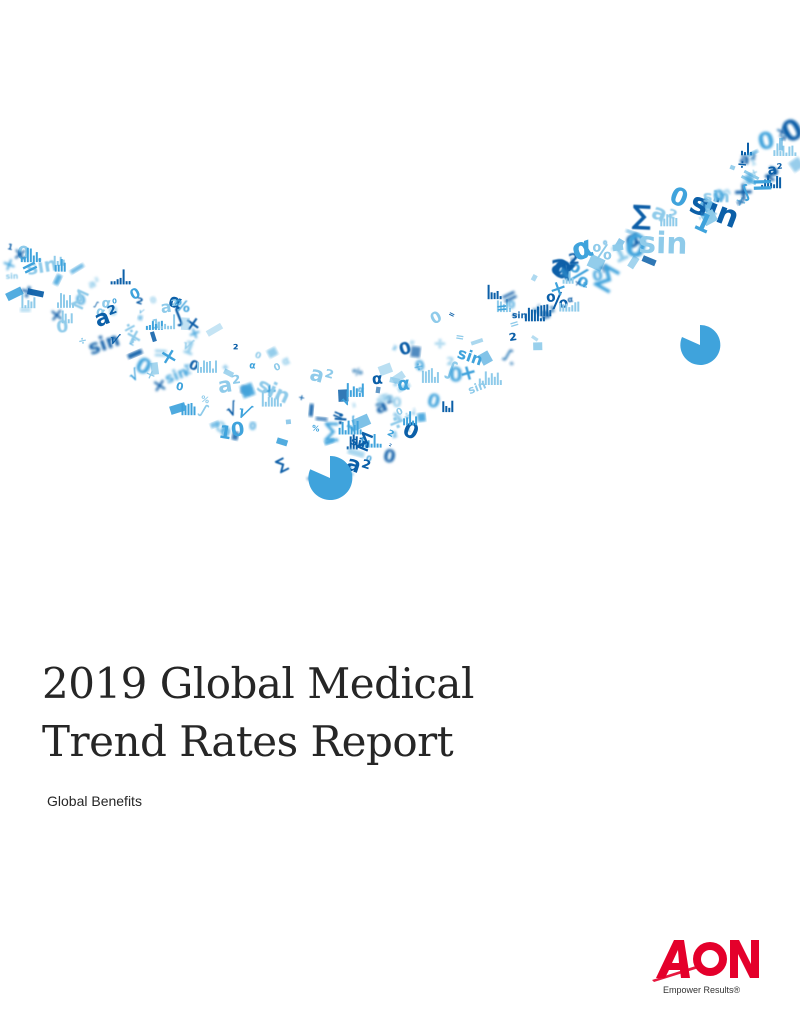  What do you see at coordinates (10, 247) in the screenshot?
I see `math-glyph: 1` at bounding box center [10, 247].